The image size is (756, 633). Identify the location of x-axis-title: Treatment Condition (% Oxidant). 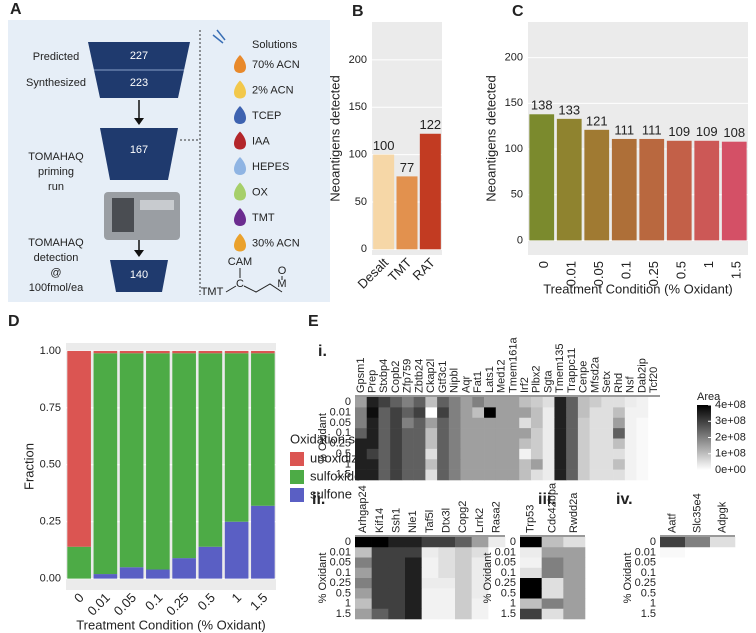
(638, 288).